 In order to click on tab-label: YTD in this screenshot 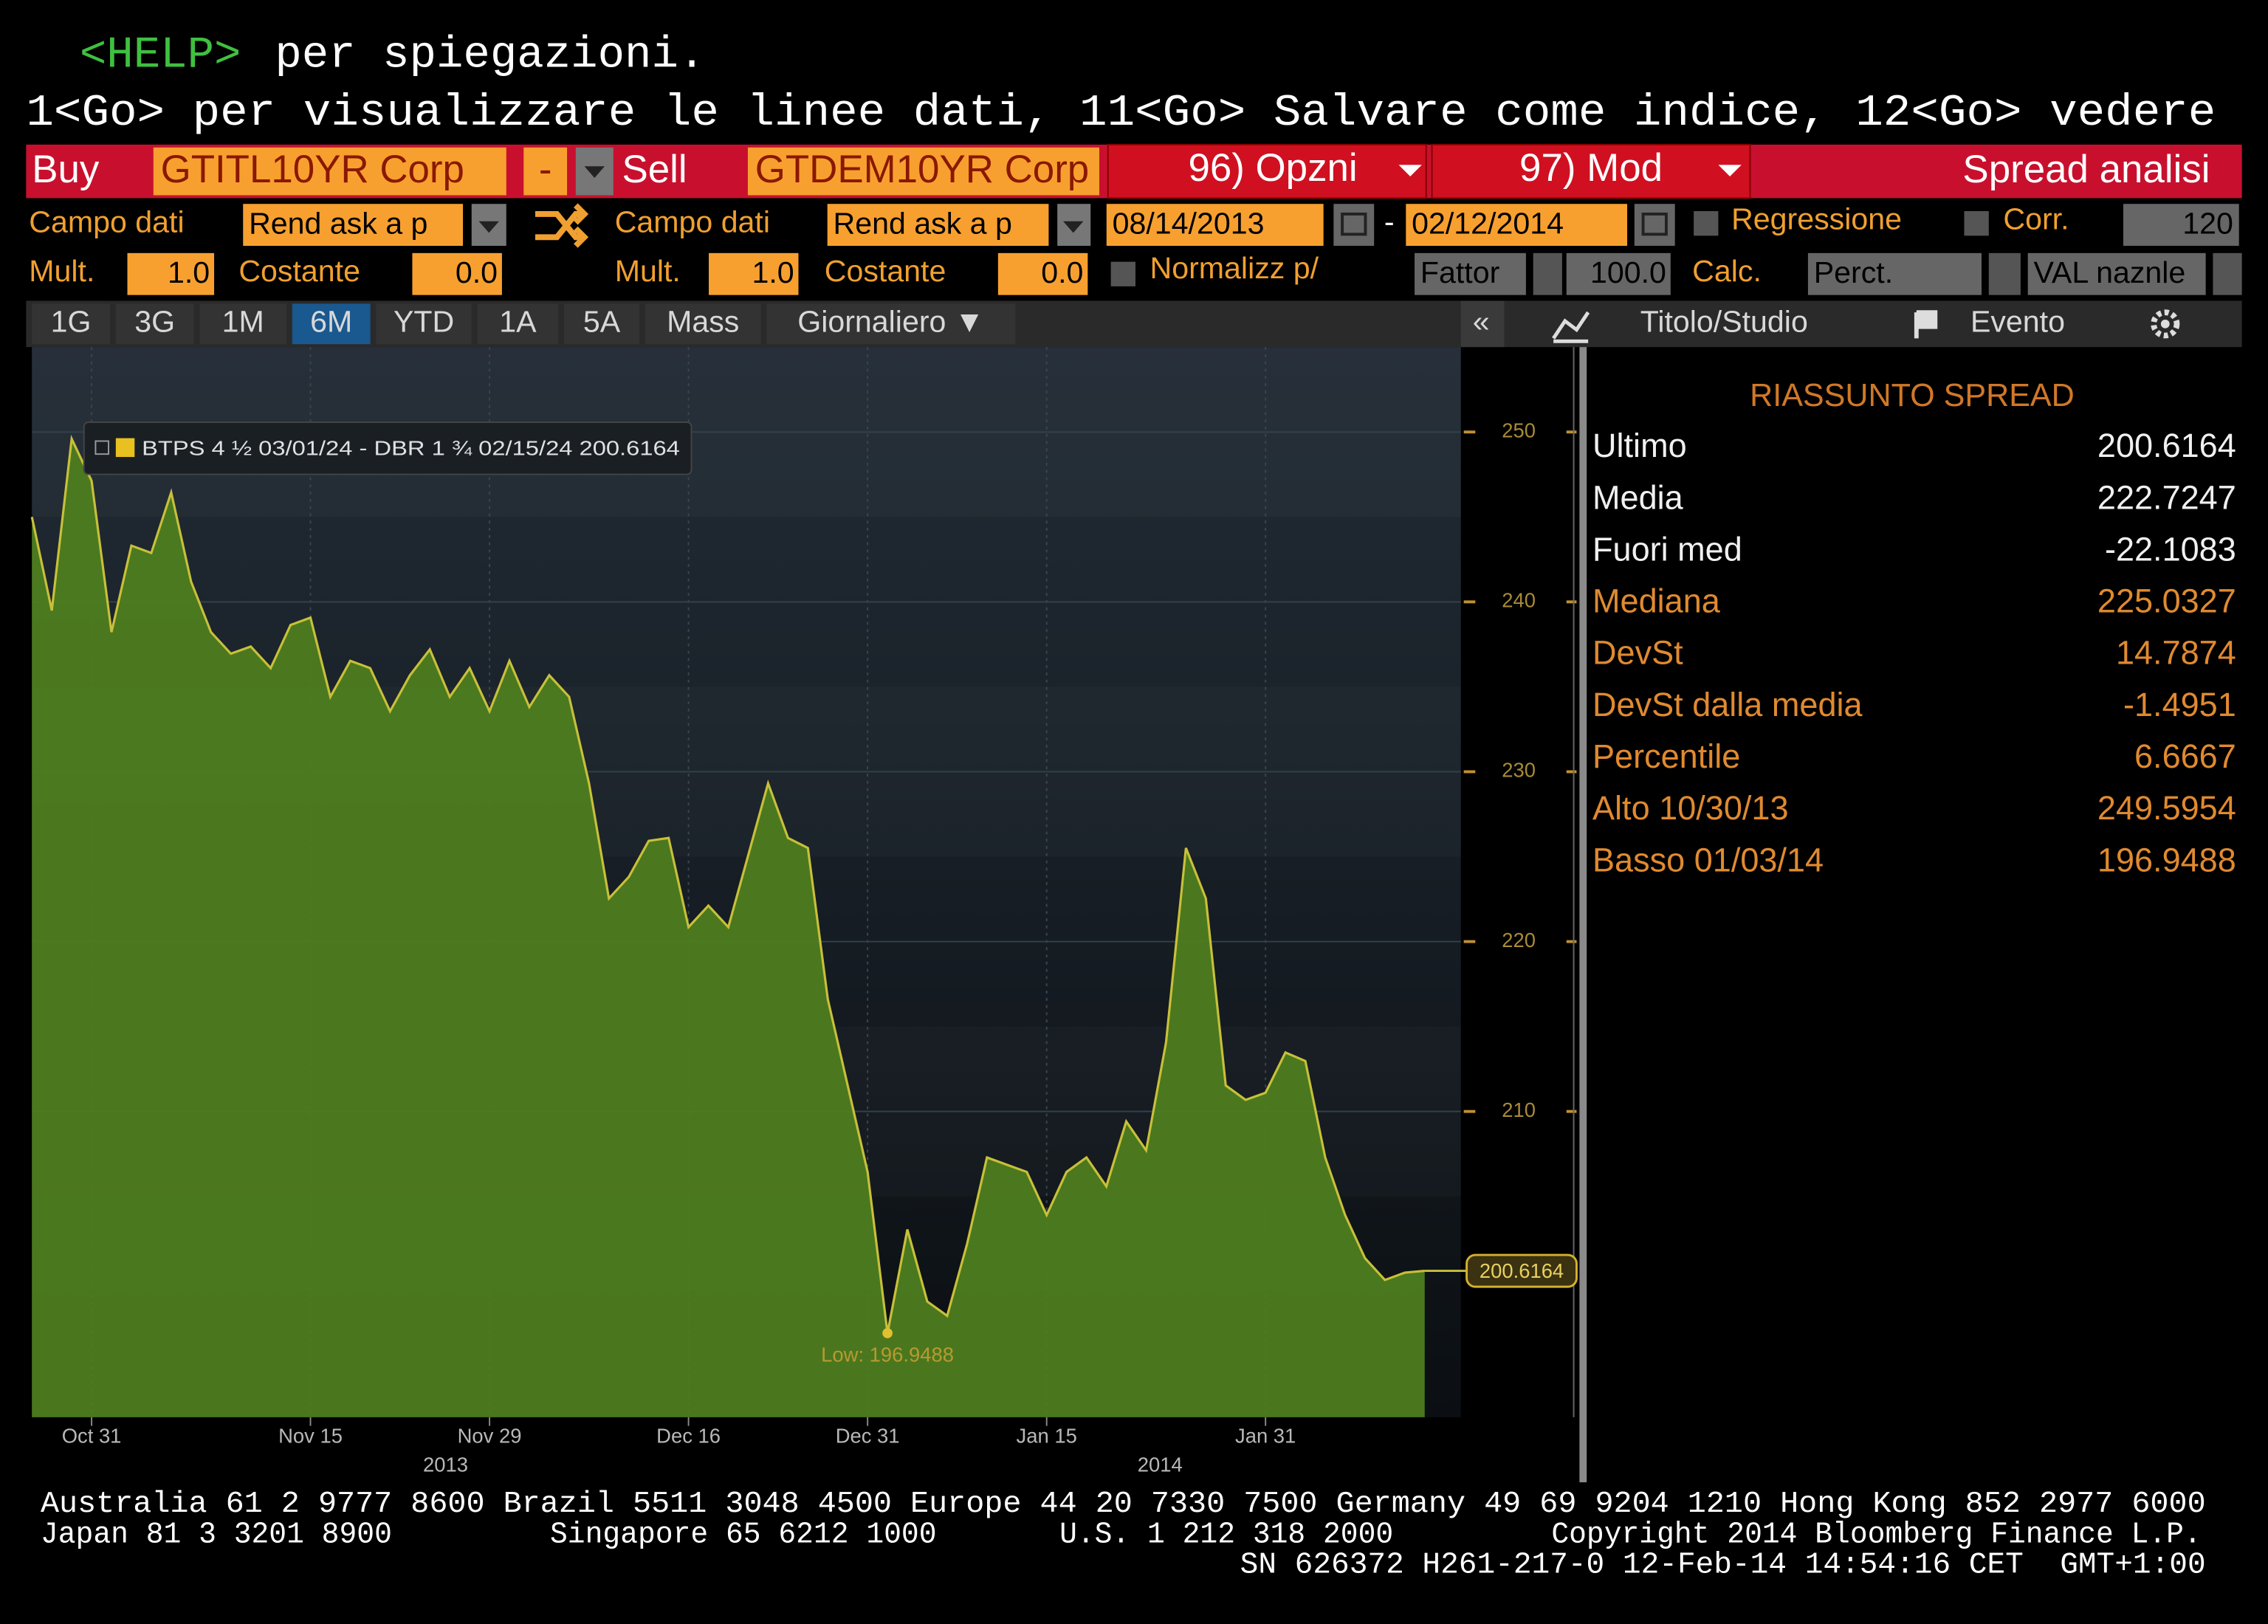, I will do `click(424, 322)`.